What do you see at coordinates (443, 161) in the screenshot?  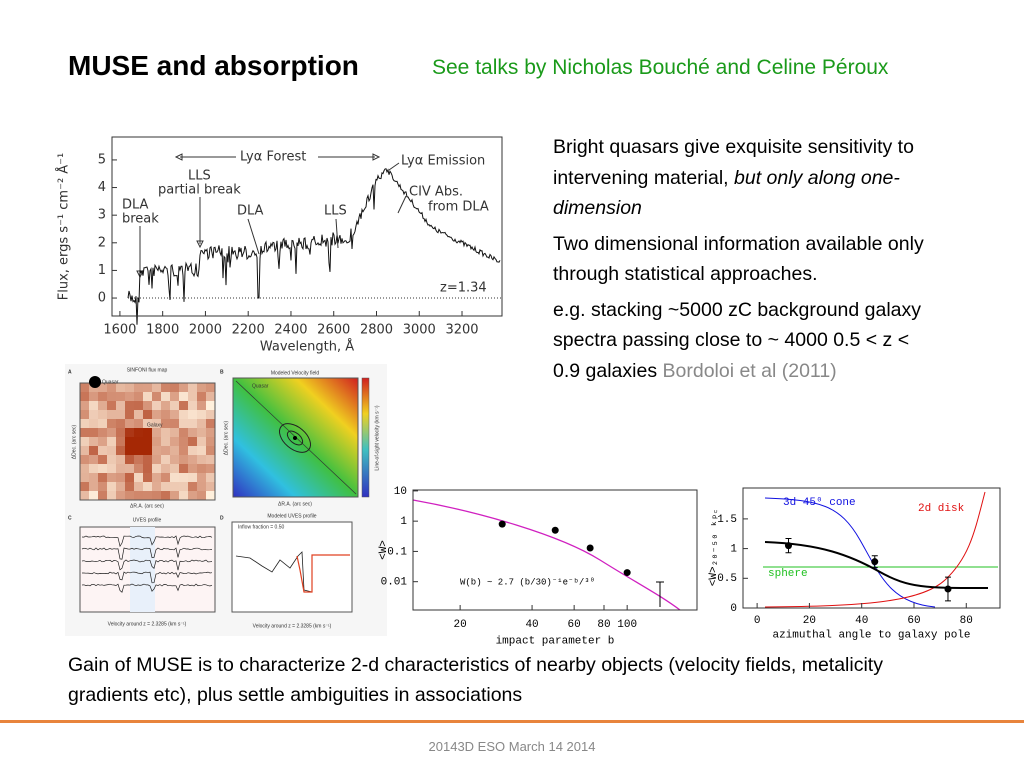 I see `annotation: Lyα Emission` at bounding box center [443, 161].